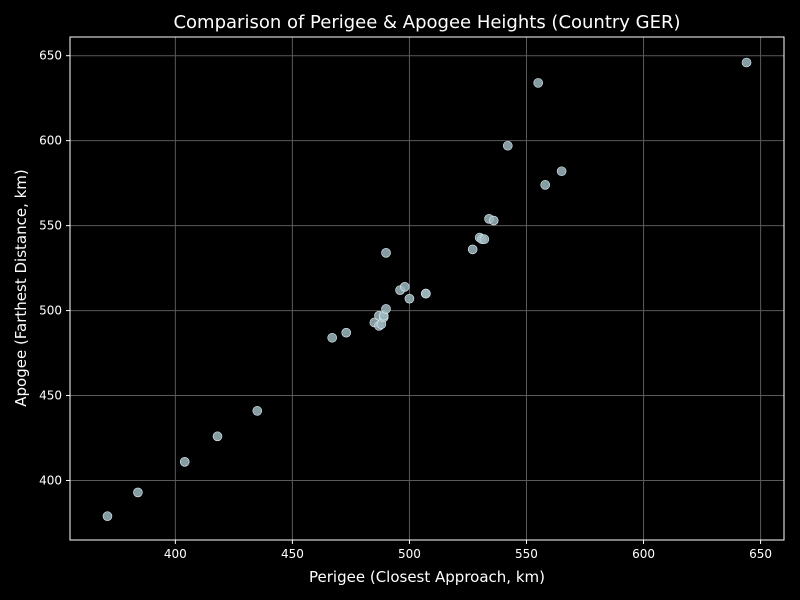  I want to click on x-tick-label: 550, so click(526, 554).